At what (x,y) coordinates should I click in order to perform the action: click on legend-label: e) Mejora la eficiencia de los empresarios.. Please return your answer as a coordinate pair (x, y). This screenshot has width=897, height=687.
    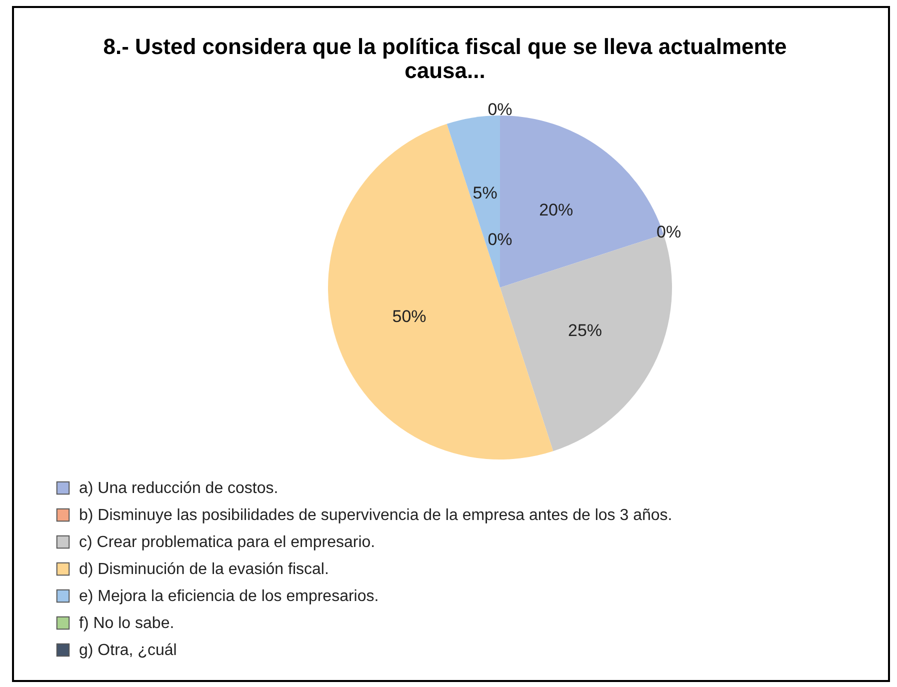
    Looking at the image, I should click on (229, 596).